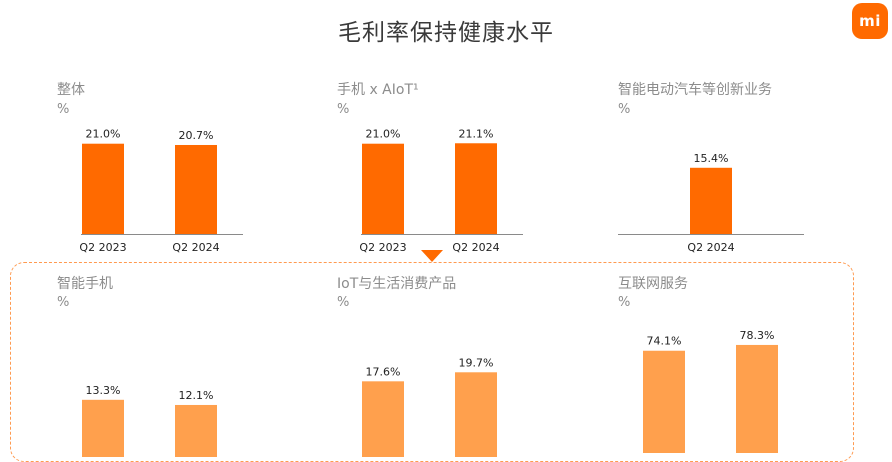 The width and height of the screenshot is (892, 462). What do you see at coordinates (711, 158) in the screenshot?
I see `data-label: 15.4%` at bounding box center [711, 158].